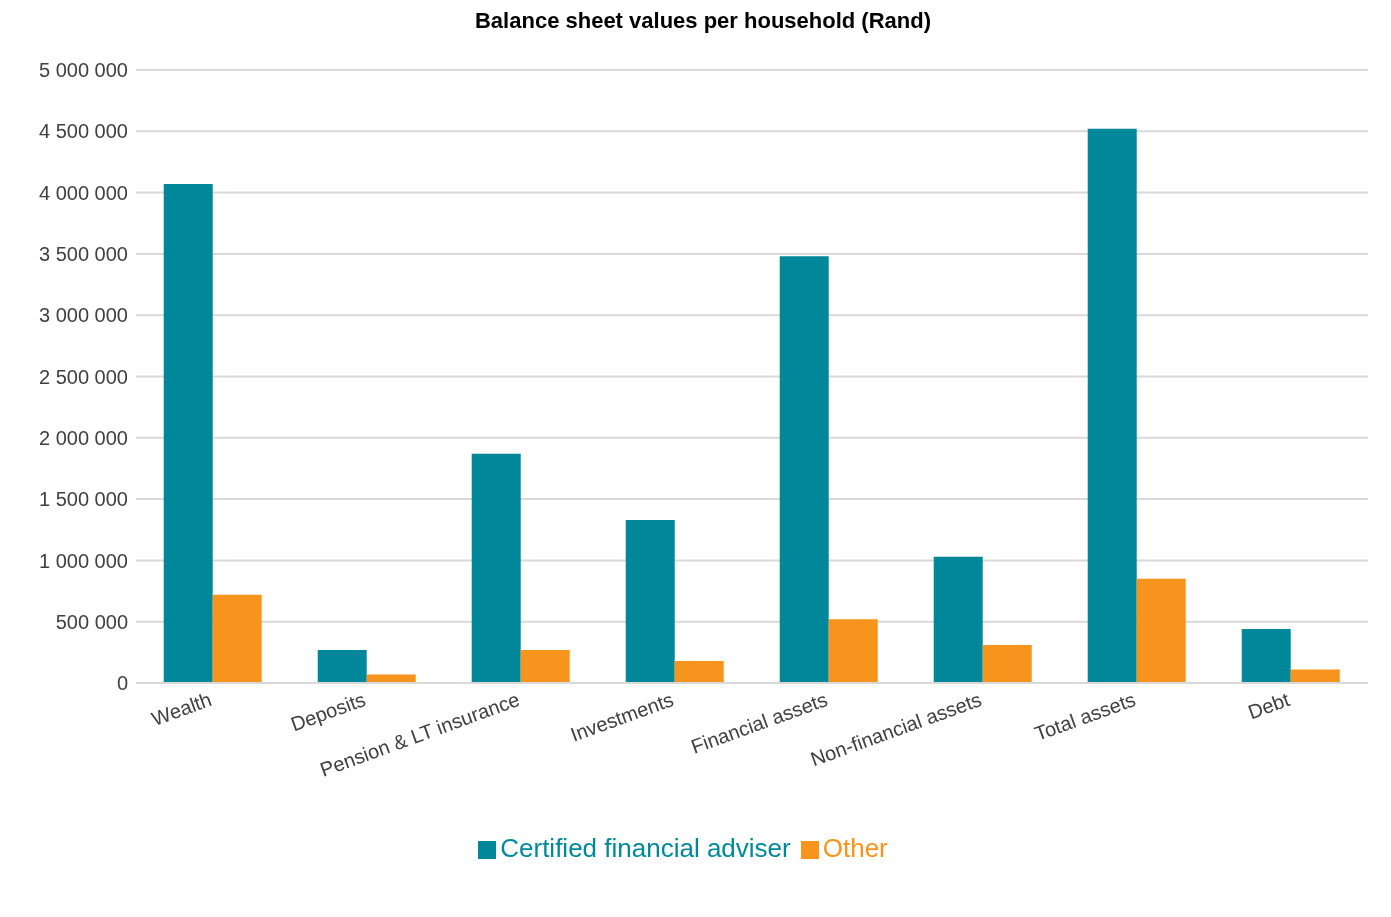  I want to click on y-tick-label: 5 000 000, so click(83, 70).